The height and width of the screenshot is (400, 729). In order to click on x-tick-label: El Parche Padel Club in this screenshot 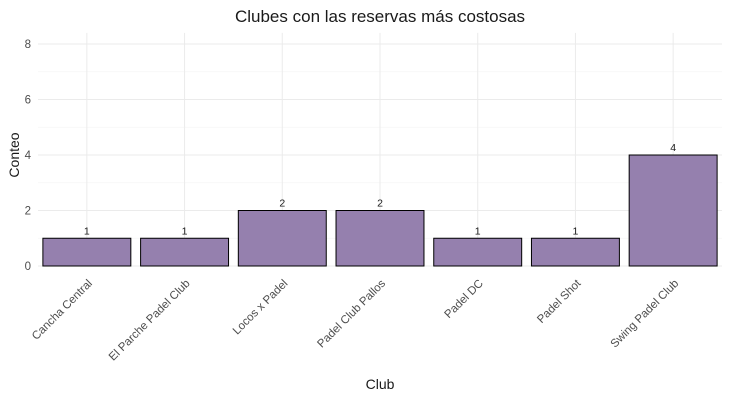, I will do `click(150, 321)`.